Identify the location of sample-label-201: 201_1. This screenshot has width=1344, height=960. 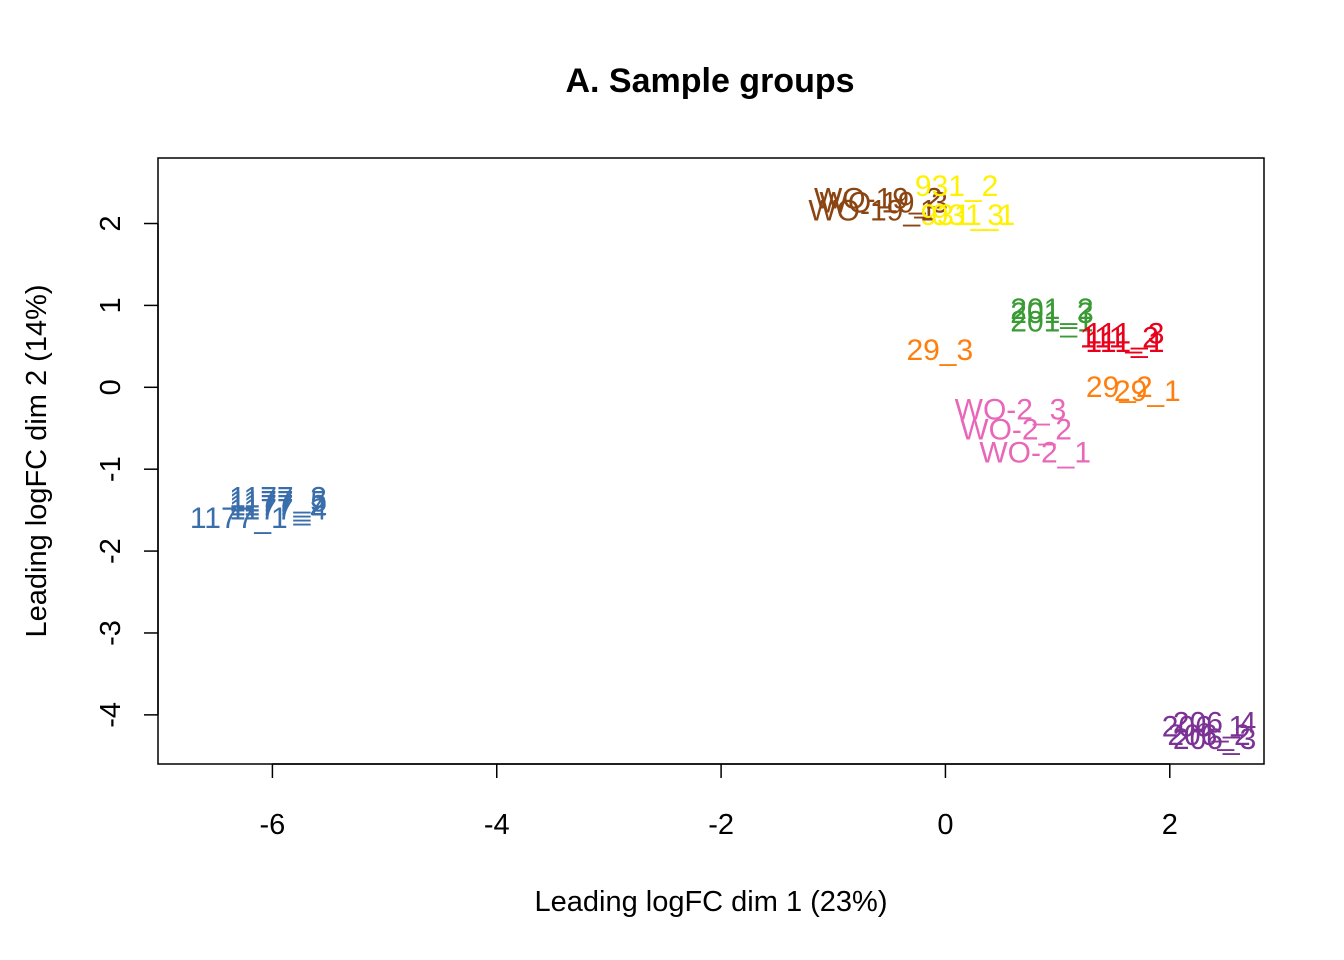
(1051, 321).